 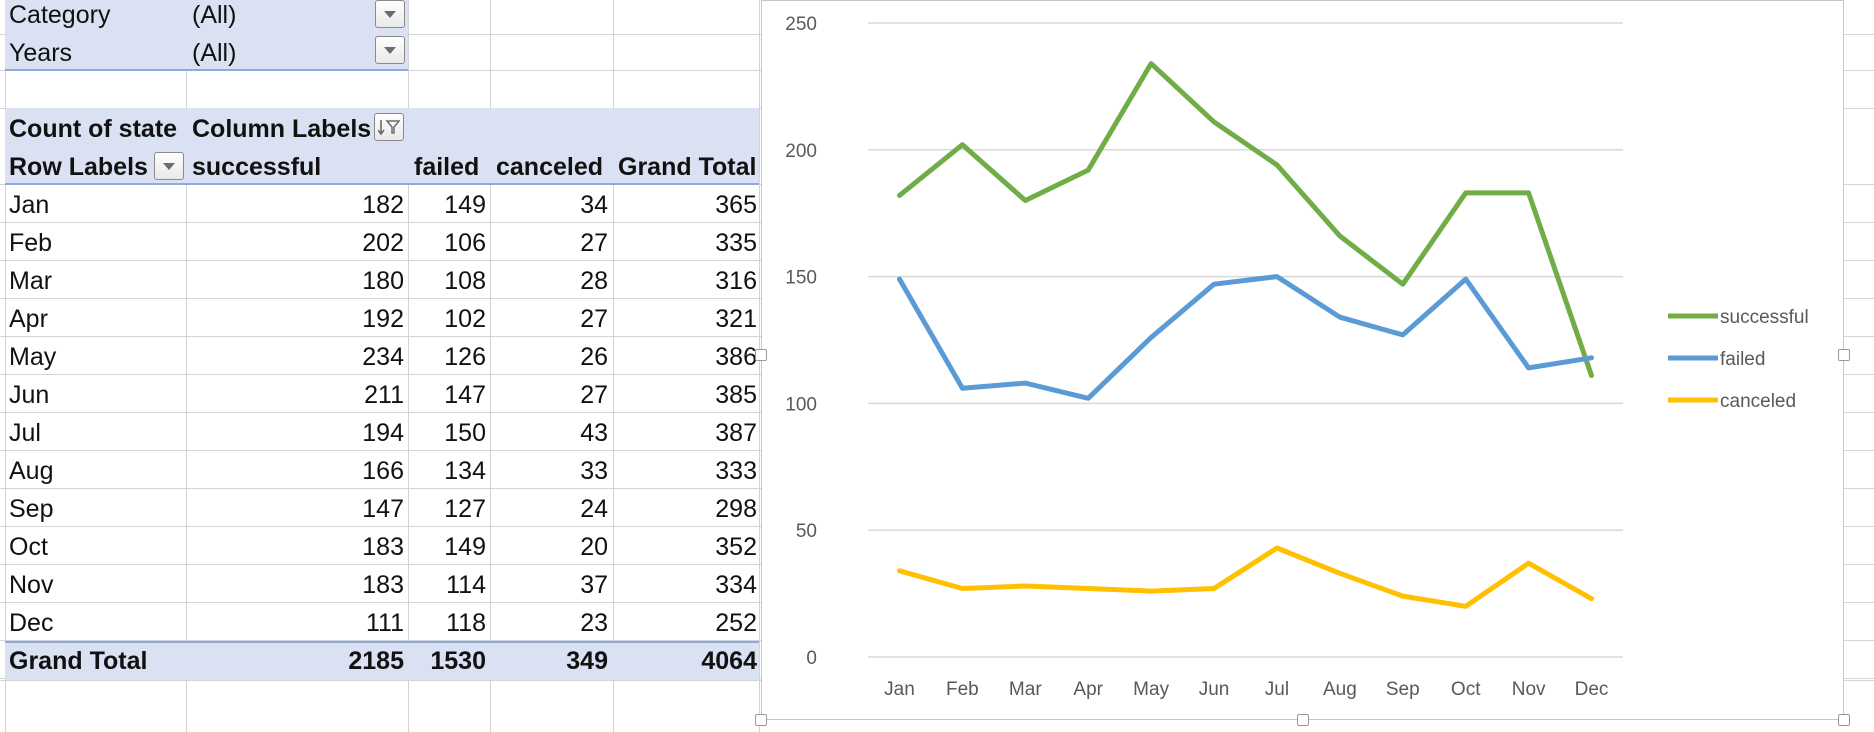 I want to click on cell-canceled: 33, so click(x=594, y=471).